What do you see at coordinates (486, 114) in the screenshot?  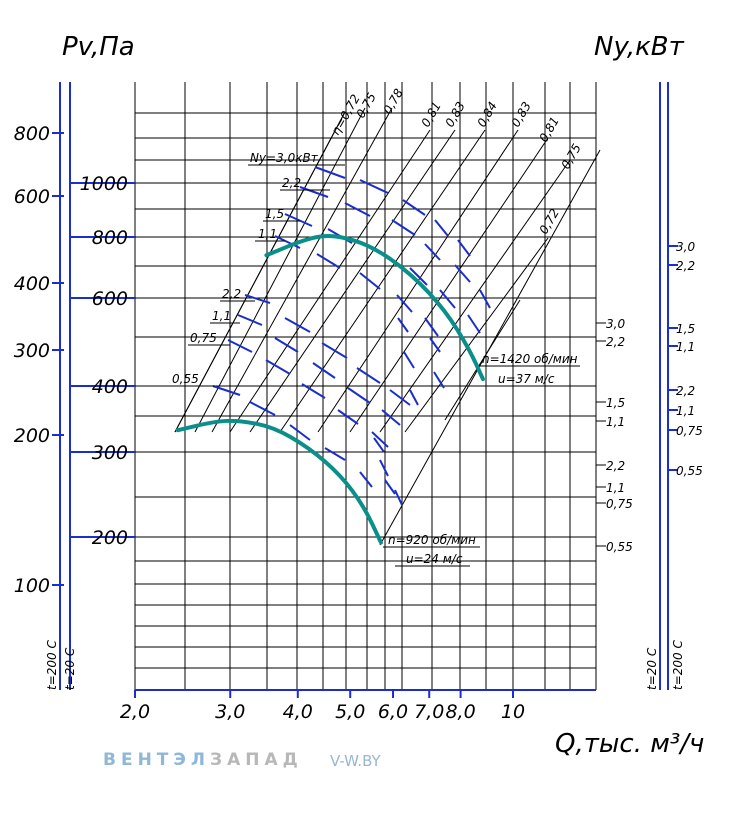 I see `efficiency-label: 0,84` at bounding box center [486, 114].